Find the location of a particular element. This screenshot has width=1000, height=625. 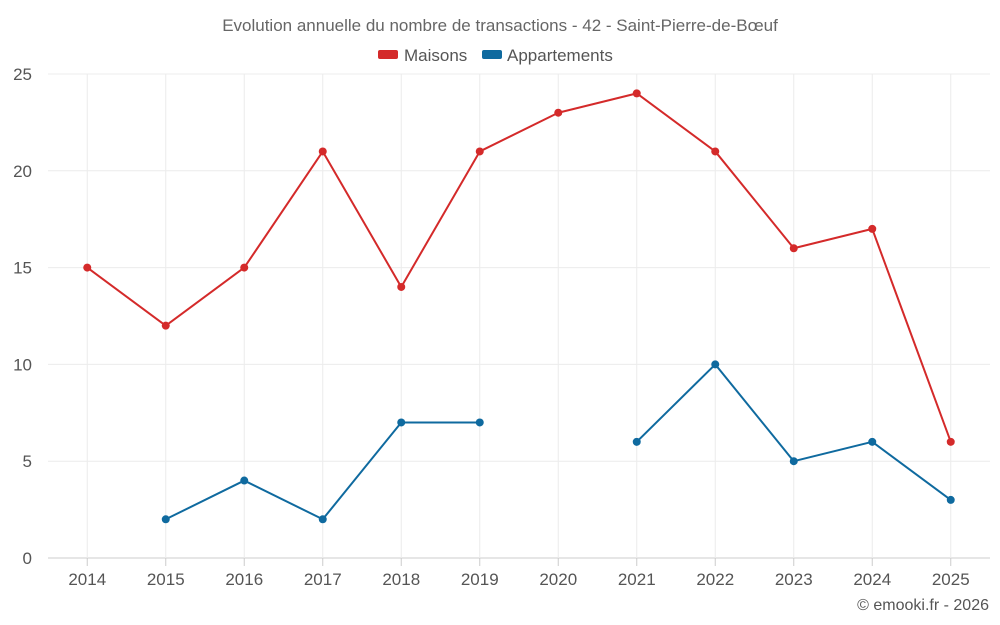

point-maisons-2020 is located at coordinates (558, 112).